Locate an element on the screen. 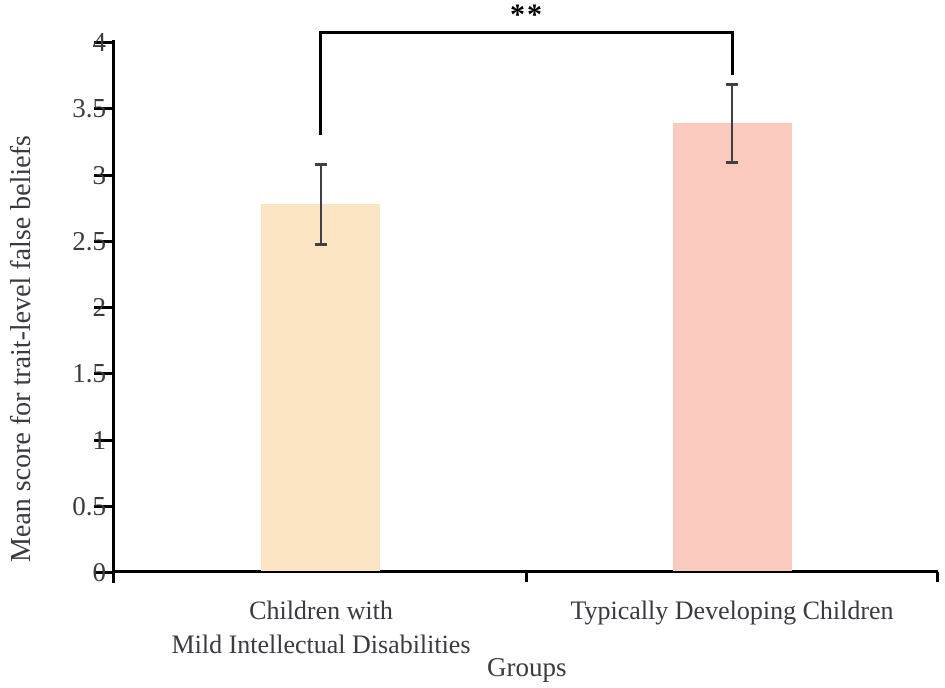 This screenshot has height=688, width=945. y-tick-label: 1.5 is located at coordinates (89, 373).